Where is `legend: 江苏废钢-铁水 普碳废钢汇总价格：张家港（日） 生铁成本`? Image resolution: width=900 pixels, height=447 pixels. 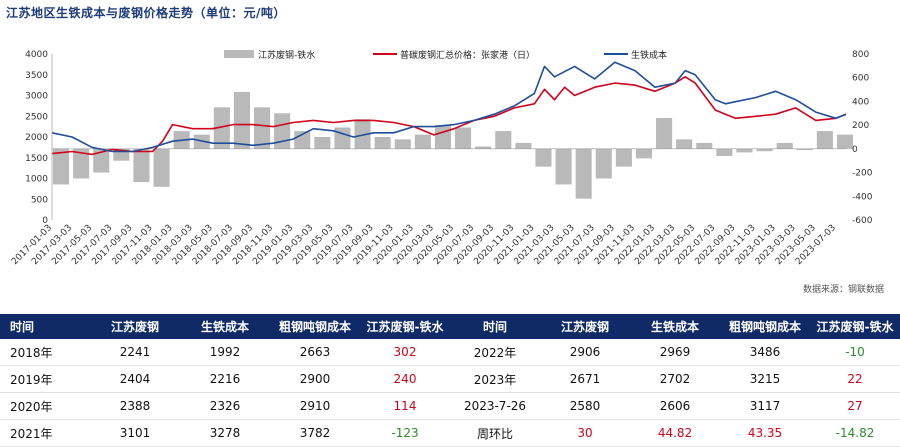
legend: 江苏废钢-铁水 普碳废钢汇总价格：张家港（日） 生铁成本 is located at coordinates (445, 55).